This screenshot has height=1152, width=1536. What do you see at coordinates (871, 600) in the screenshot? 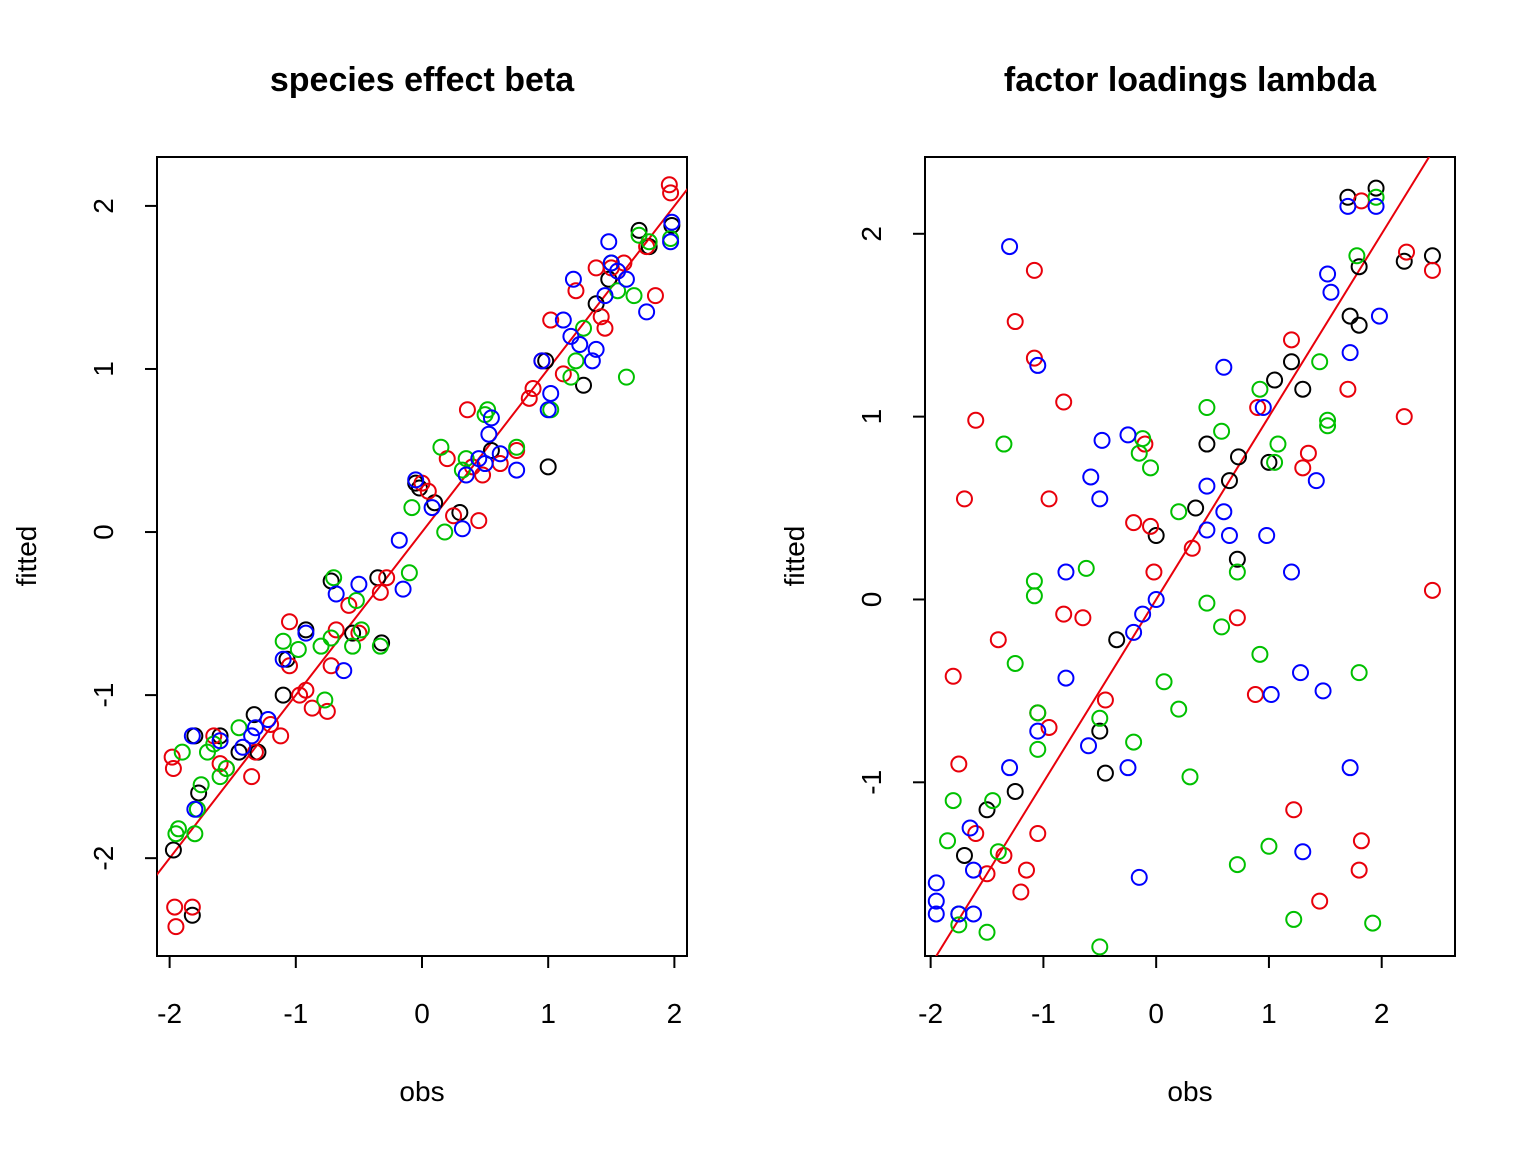
I see `y-tick-label: 0` at bounding box center [871, 600].